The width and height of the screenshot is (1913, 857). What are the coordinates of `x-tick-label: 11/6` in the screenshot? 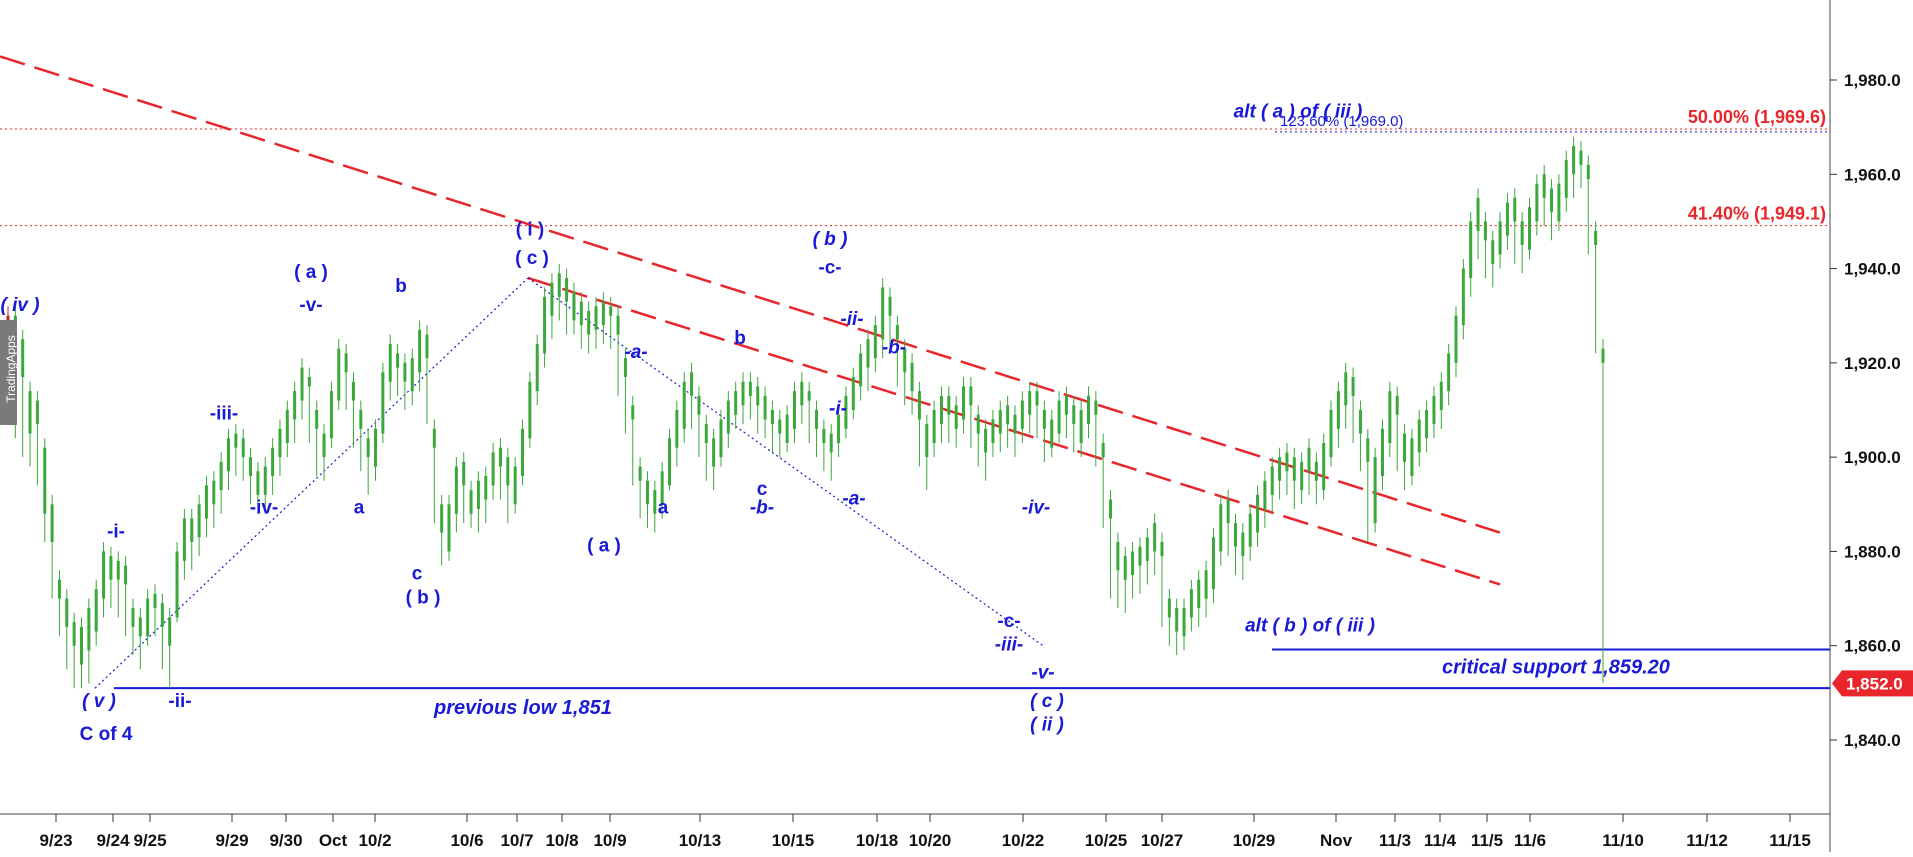 It's located at (1530, 840).